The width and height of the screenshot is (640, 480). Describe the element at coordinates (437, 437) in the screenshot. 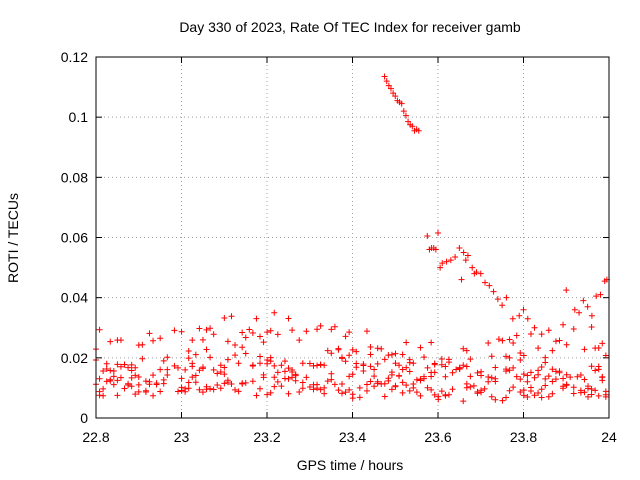

I see `x-tick-label: 23.6` at that location.